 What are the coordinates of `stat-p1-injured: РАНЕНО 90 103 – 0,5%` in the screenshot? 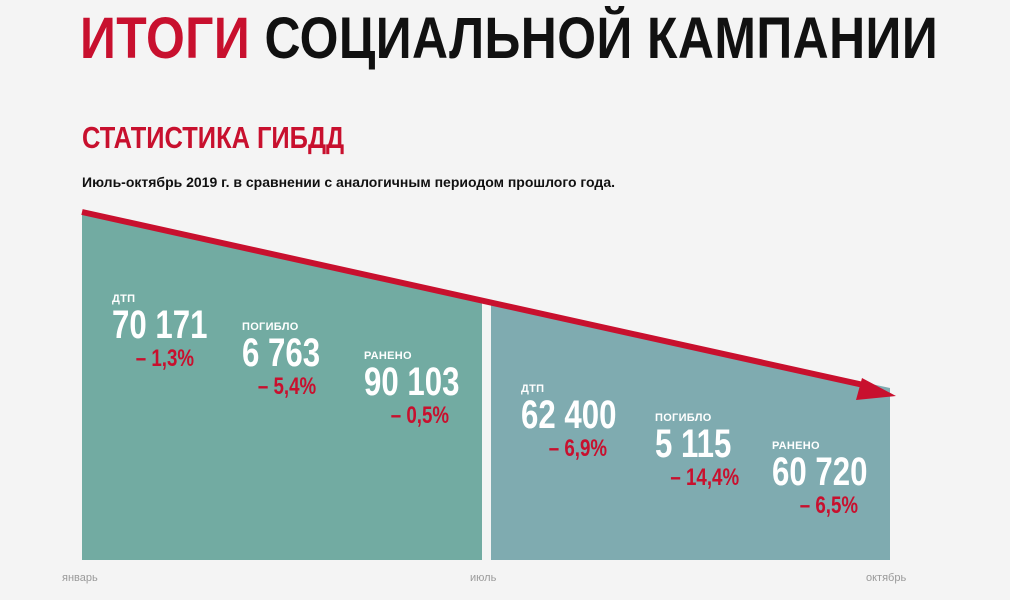 It's located at (425, 390).